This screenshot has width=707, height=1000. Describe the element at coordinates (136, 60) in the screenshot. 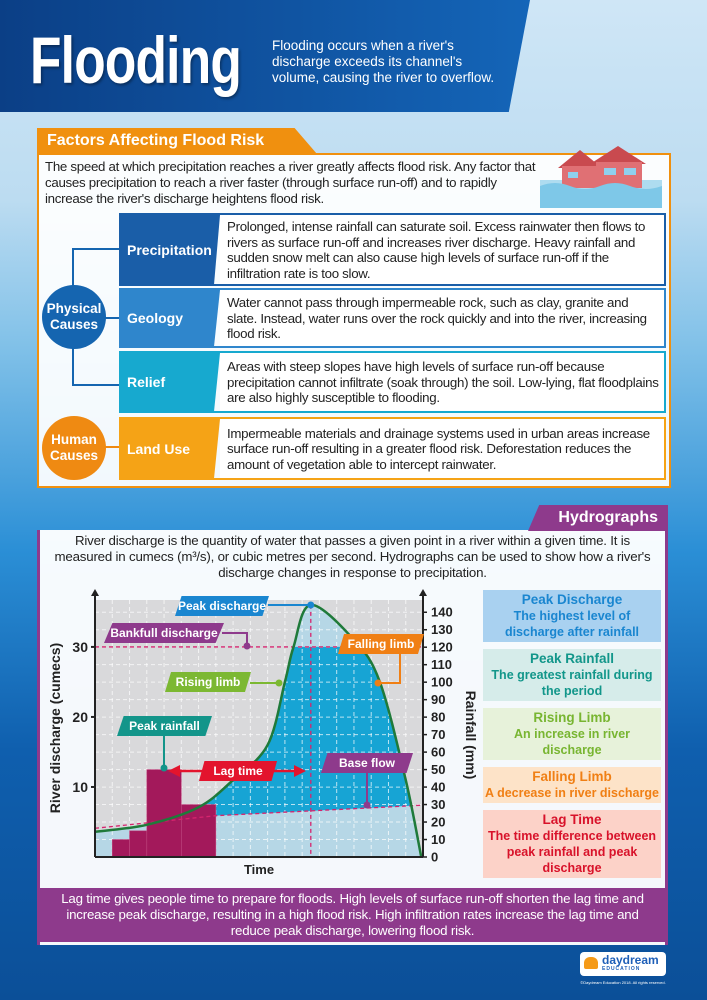

I see `page-title: Flooding` at that location.